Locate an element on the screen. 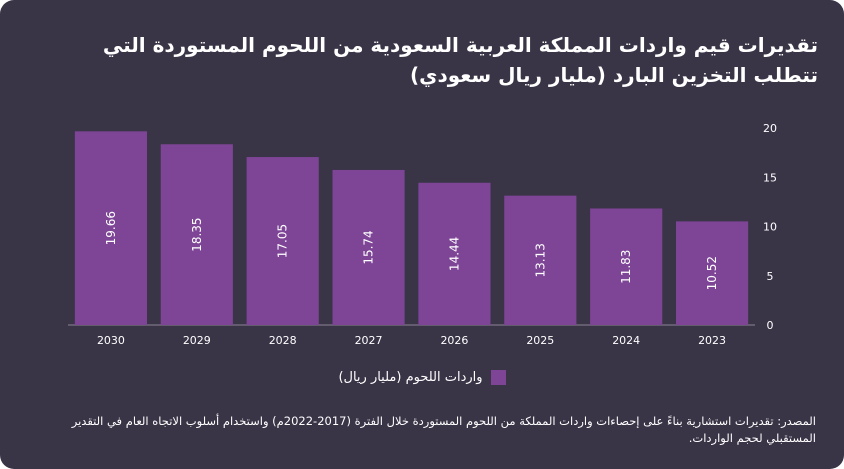 The width and height of the screenshot is (844, 469). x-tick-label: 2025 is located at coordinates (540, 340).